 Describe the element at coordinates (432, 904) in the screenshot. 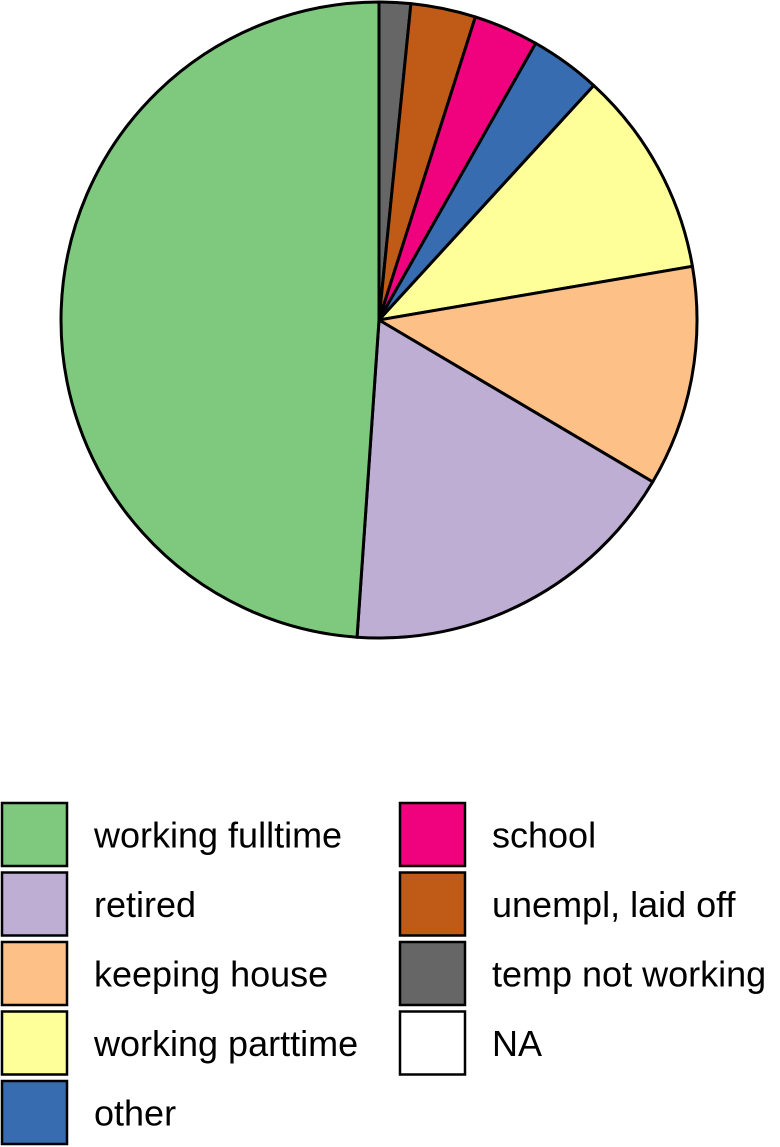

I see `legend-swatch-unempl-laid-off` at that location.